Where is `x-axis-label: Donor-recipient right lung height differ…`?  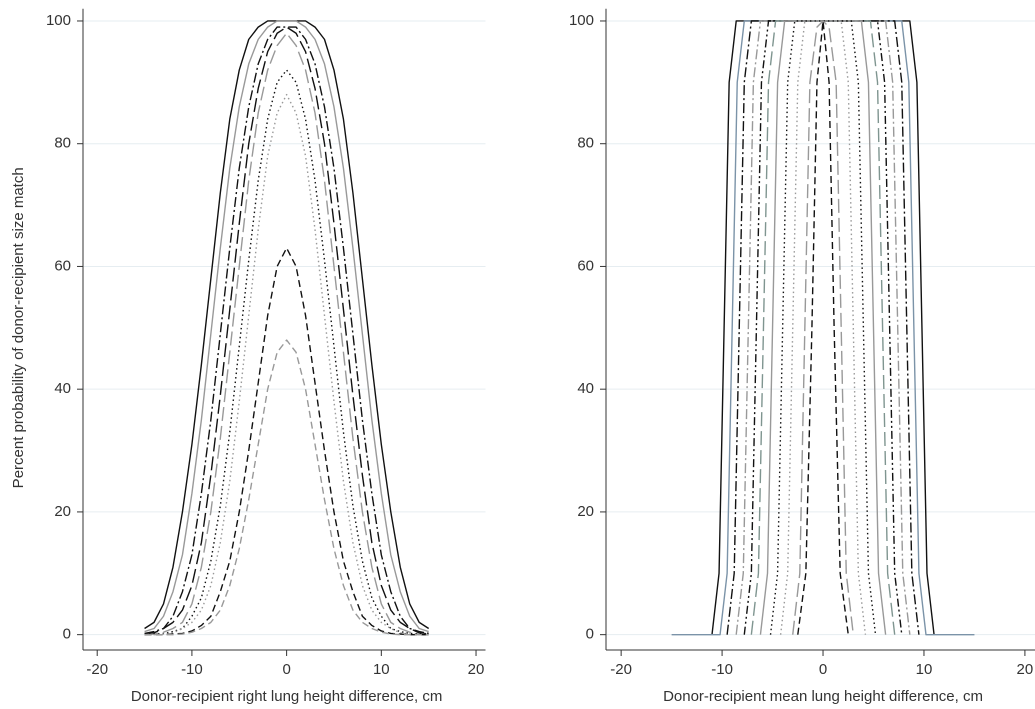 x-axis-label: Donor-recipient right lung height differ… is located at coordinates (287, 696).